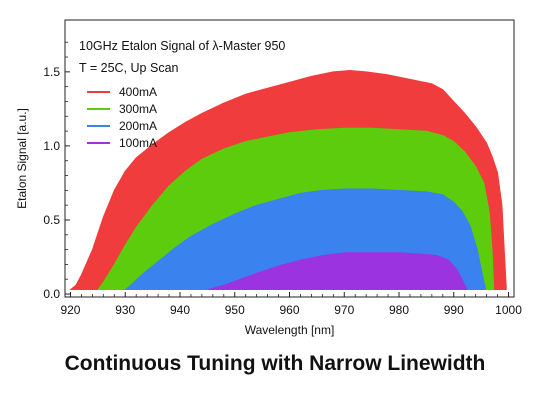  What do you see at coordinates (122, 117) in the screenshot?
I see `legend: 400mA 300mA 200mA 100mA` at bounding box center [122, 117].